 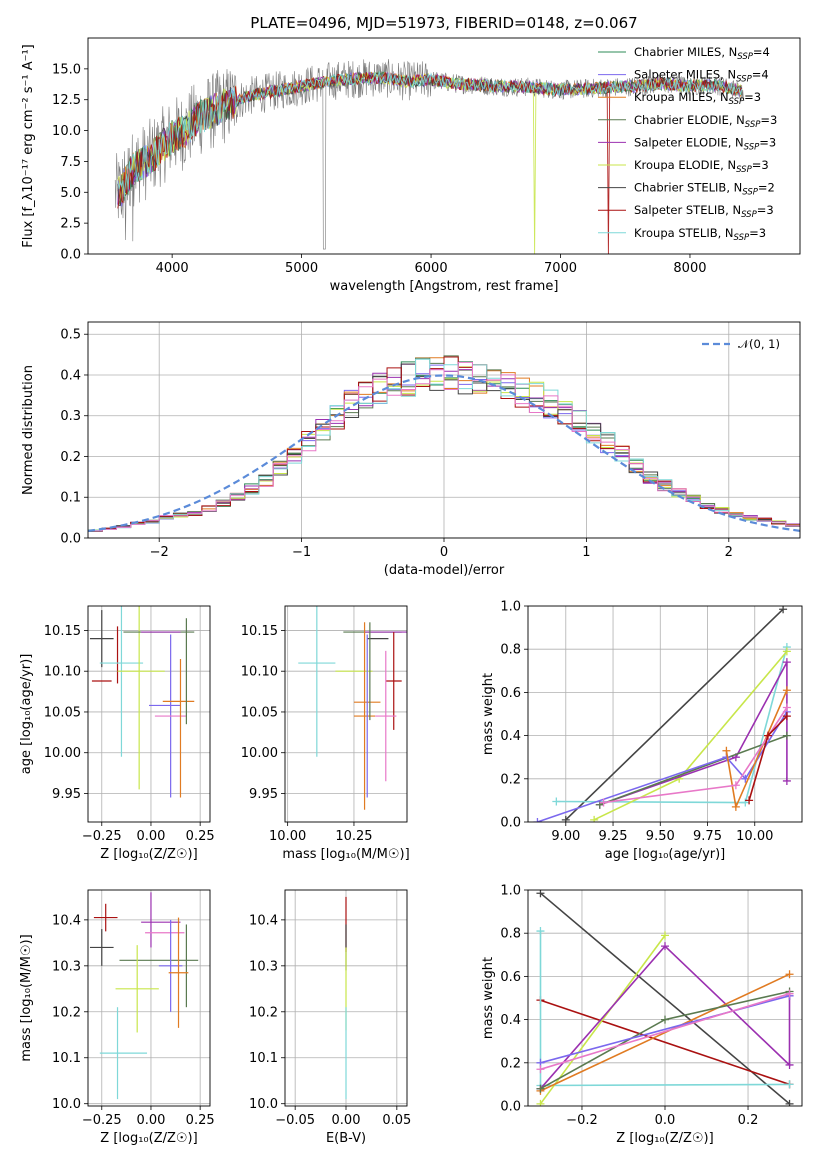 What do you see at coordinates (172, 268) in the screenshot?
I see `x-tick-label: 4000` at bounding box center [172, 268].